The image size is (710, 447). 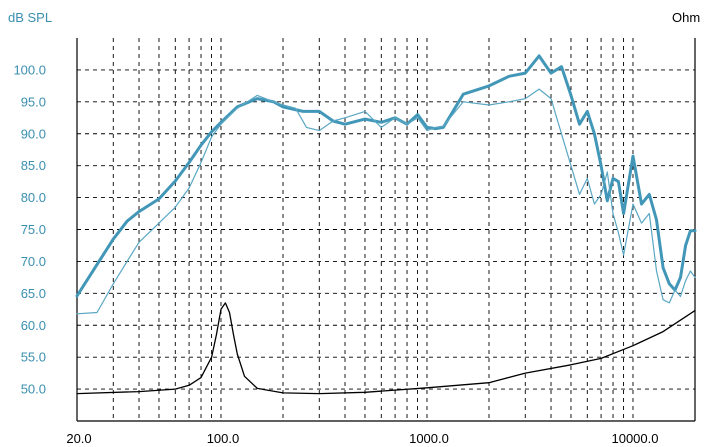 What do you see at coordinates (33, 293) in the screenshot?
I see `y-tick-label: 65.0` at bounding box center [33, 293].